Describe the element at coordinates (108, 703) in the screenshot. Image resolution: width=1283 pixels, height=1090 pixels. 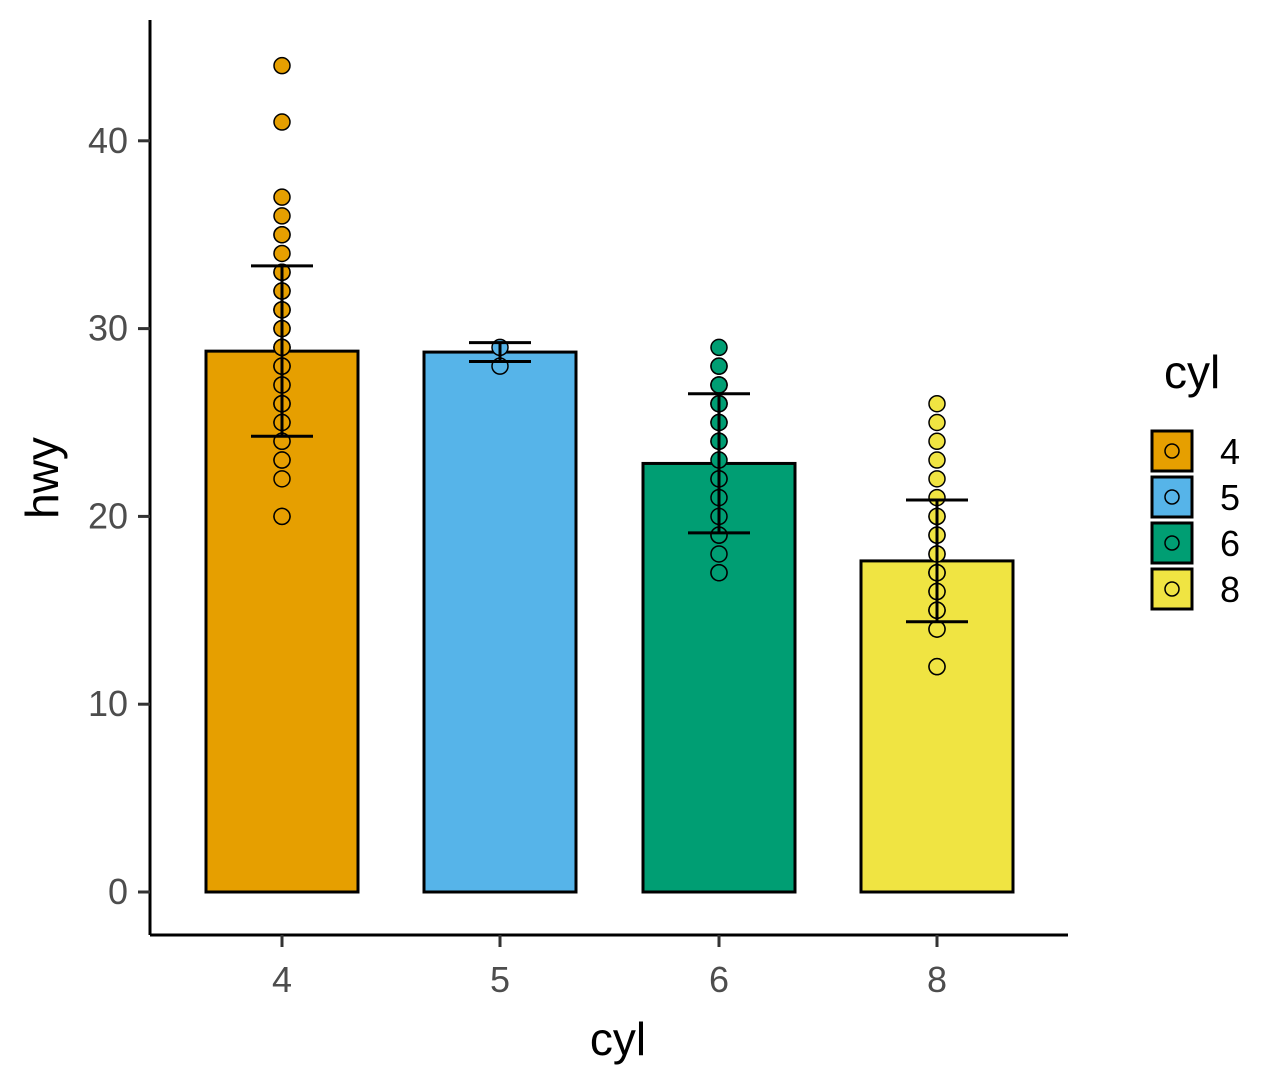
I see `y-tick-label-10: 10` at that location.